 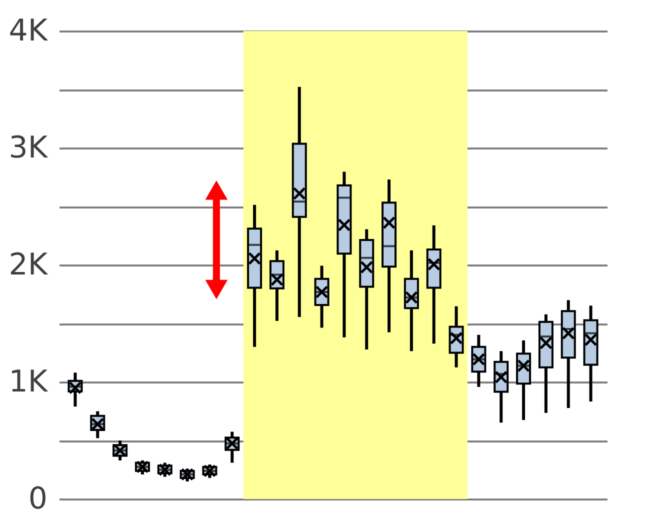 What do you see at coordinates (28, 382) in the screenshot?
I see `y-tick-label: 1K` at bounding box center [28, 382].